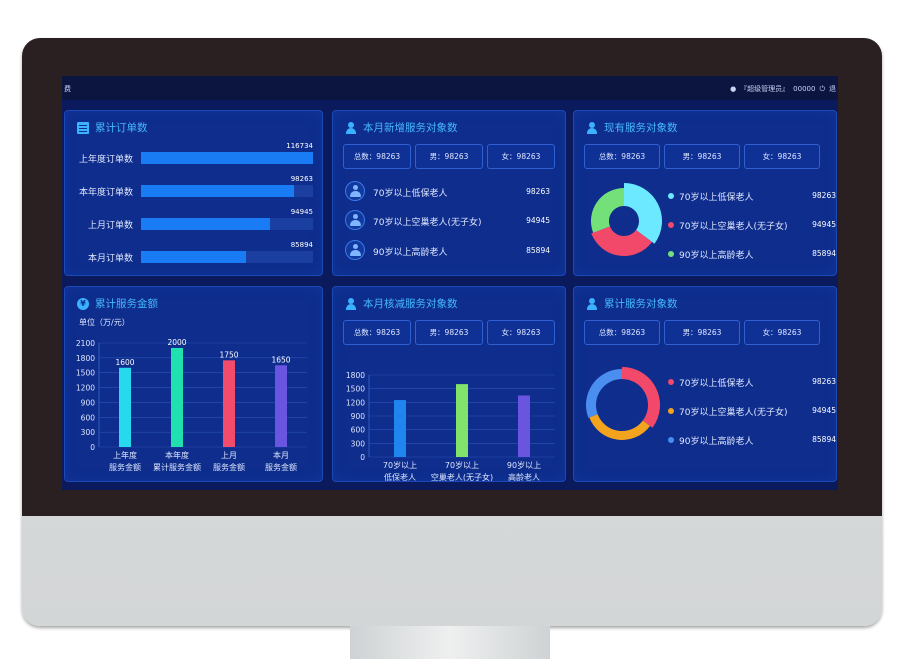 This screenshot has height=659, width=900. I want to click on bar-data-label: 1600, so click(124, 362).